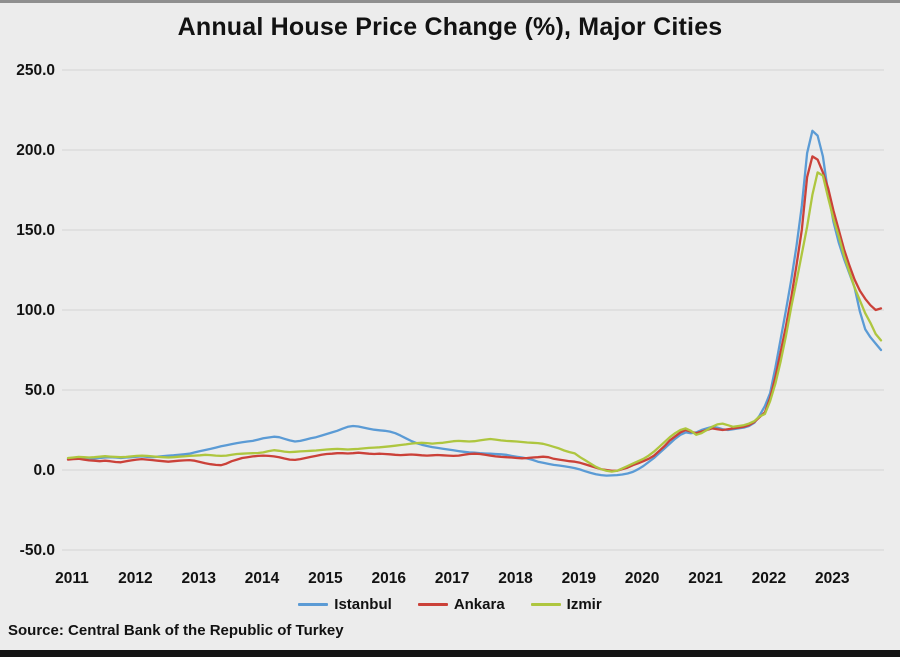 This screenshot has width=900, height=657. What do you see at coordinates (584, 604) in the screenshot?
I see `legend-label-izmir: Izmir` at bounding box center [584, 604].